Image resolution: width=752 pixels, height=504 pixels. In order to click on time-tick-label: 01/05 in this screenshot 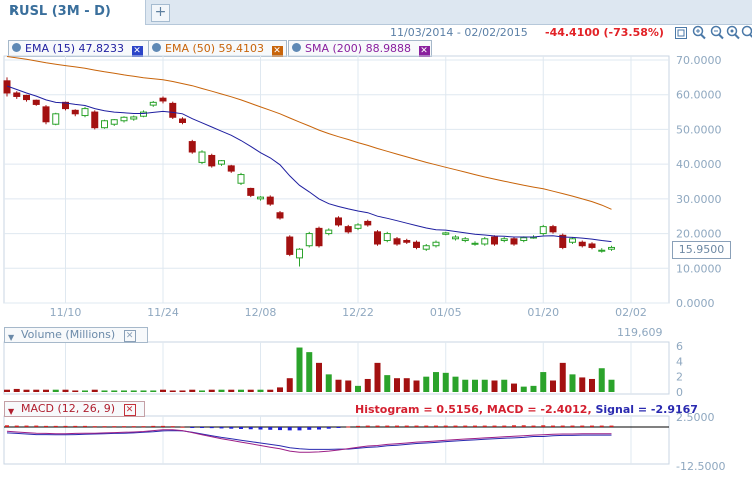, I will do `click(446, 312)`.